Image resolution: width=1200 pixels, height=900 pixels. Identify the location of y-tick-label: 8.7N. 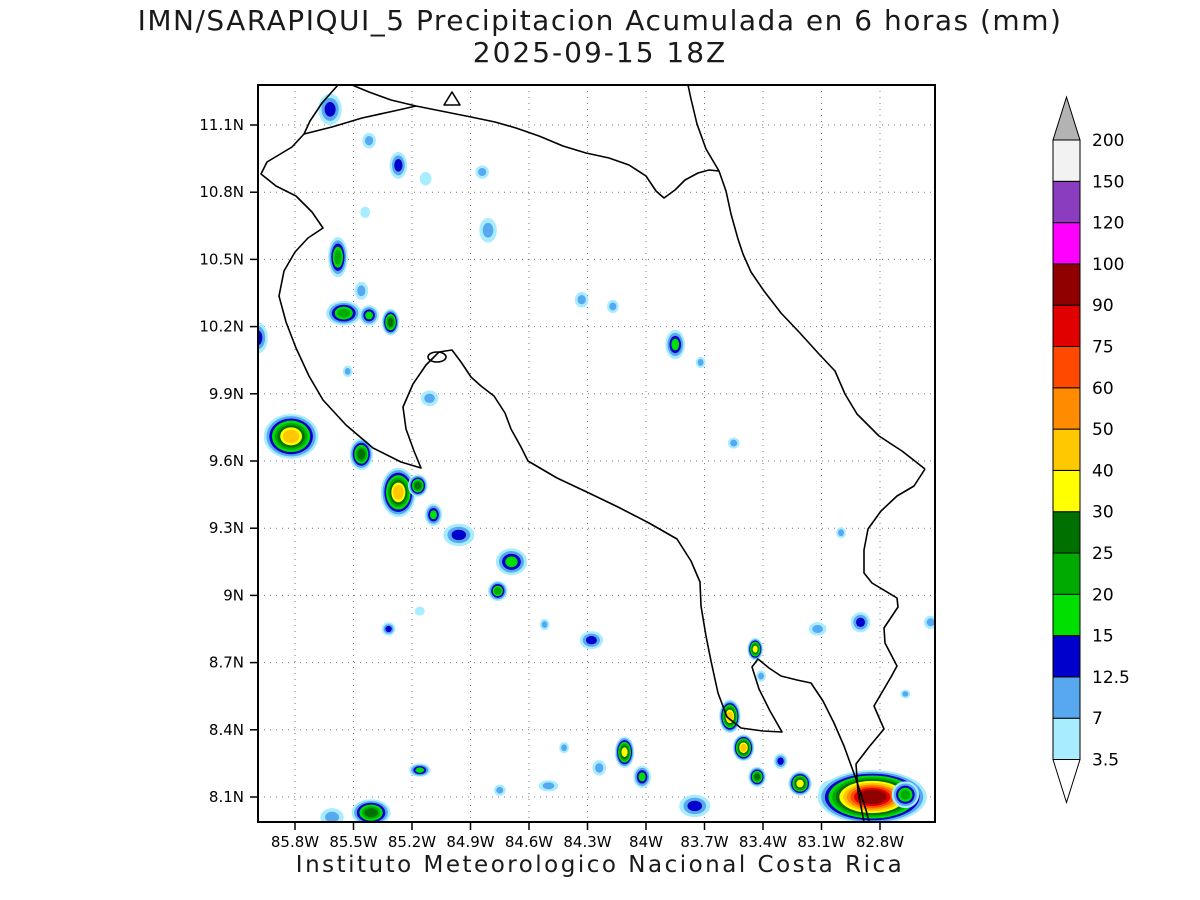
(226, 663).